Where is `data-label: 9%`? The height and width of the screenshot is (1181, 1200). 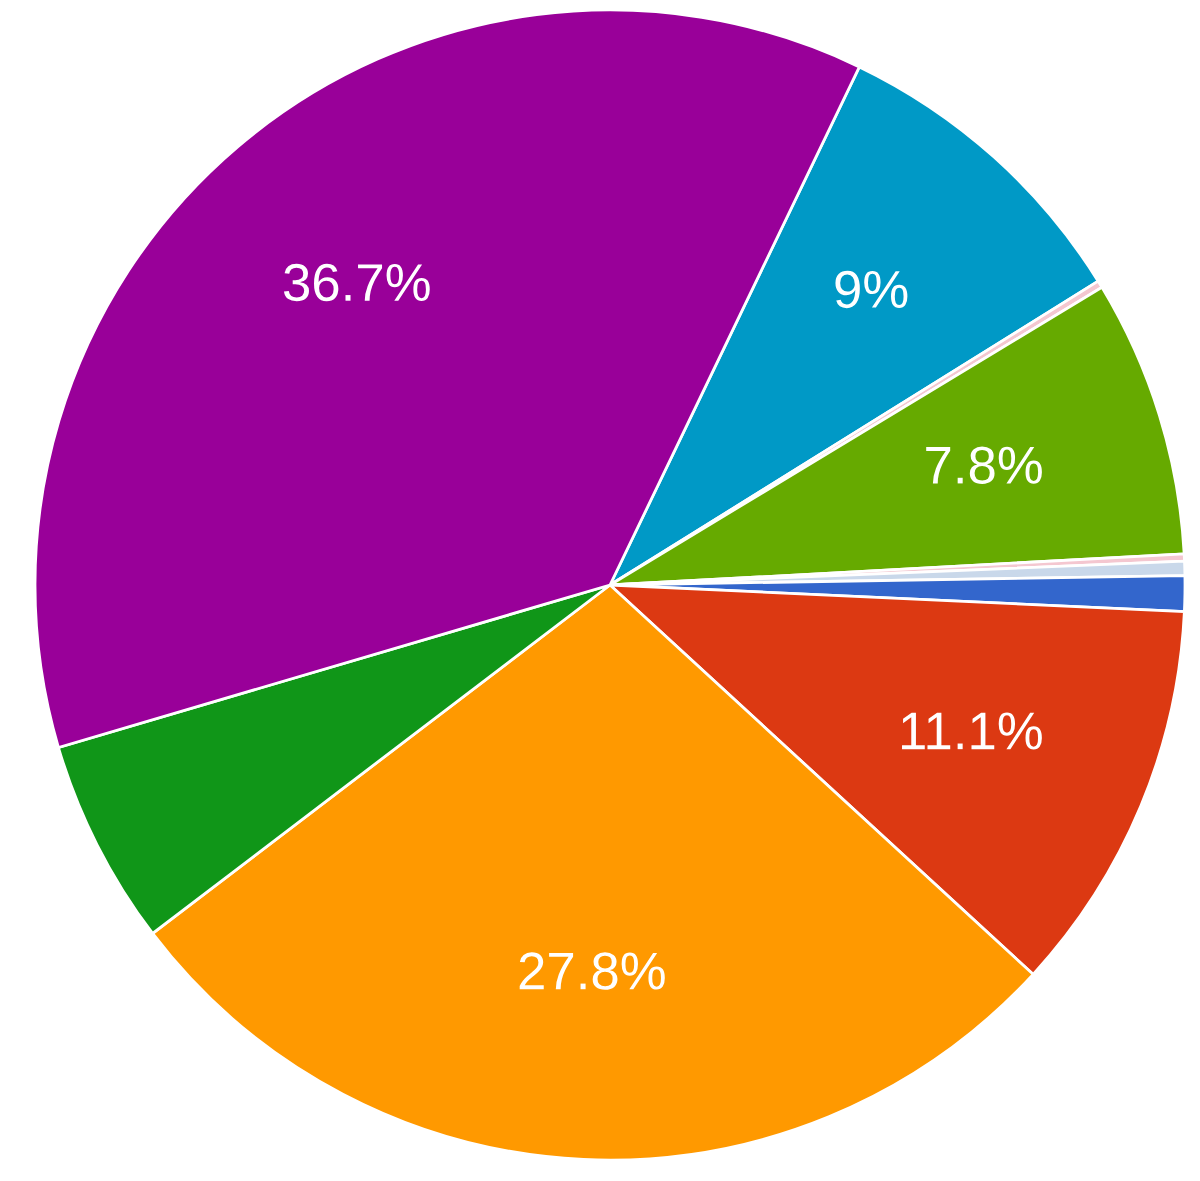
data-label: 9% is located at coordinates (871, 289).